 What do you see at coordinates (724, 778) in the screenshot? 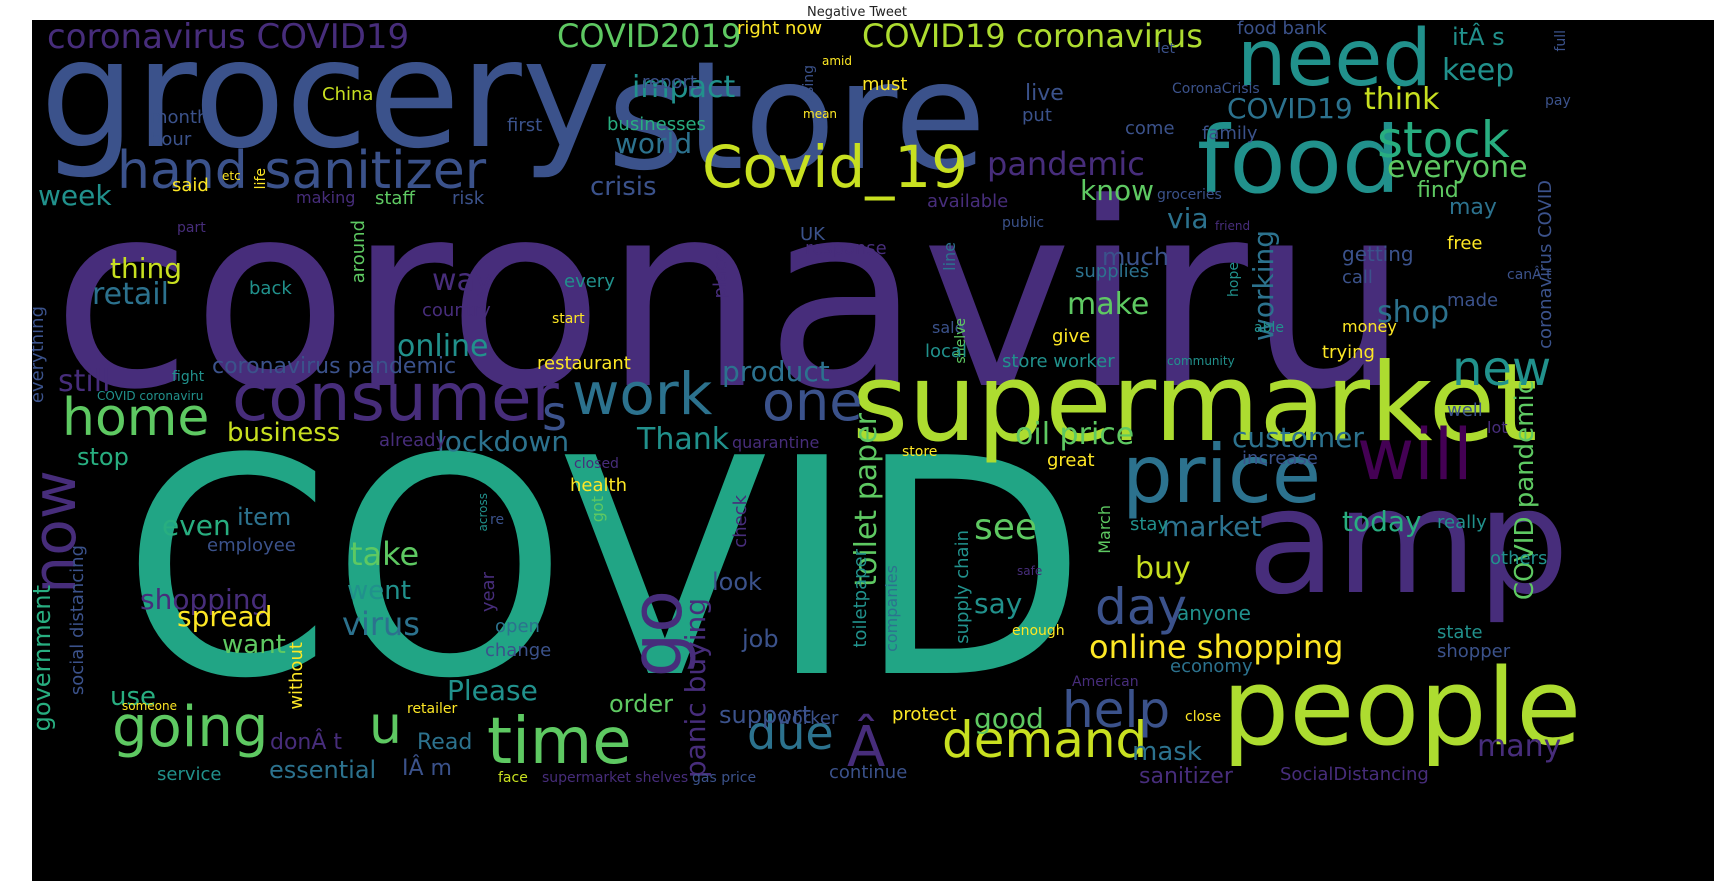
I see `word-198: gas price` at bounding box center [724, 778].